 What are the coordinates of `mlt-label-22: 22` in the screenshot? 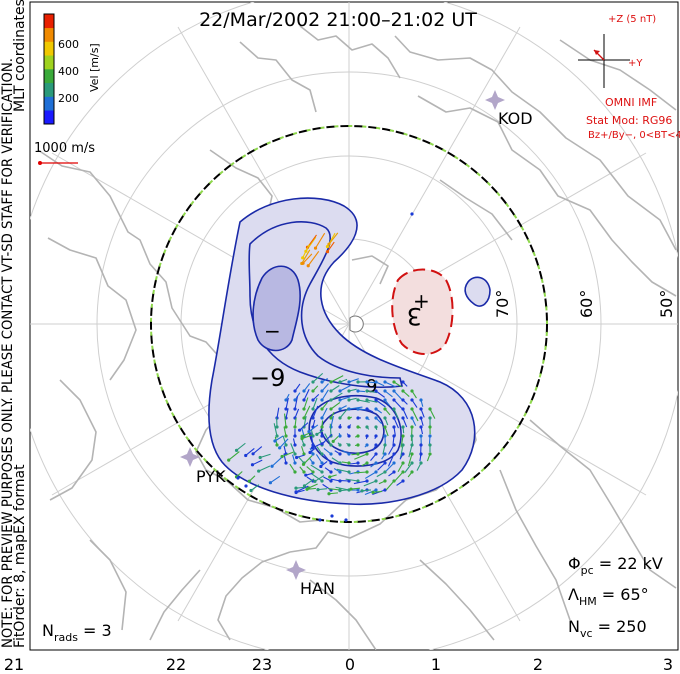 It's located at (176, 664).